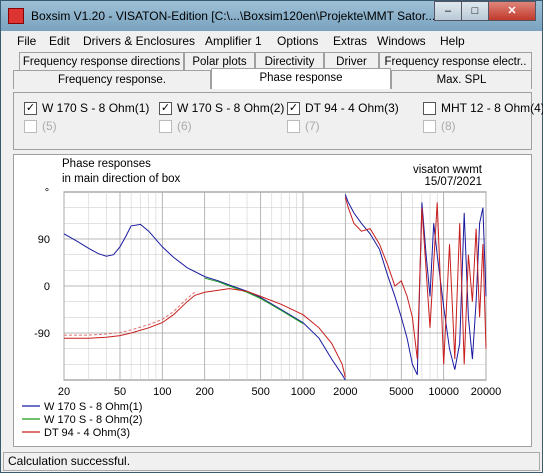 This screenshot has width=543, height=473. Describe the element at coordinates (303, 392) in the screenshot. I see `x-tick-label: 1000` at that location.